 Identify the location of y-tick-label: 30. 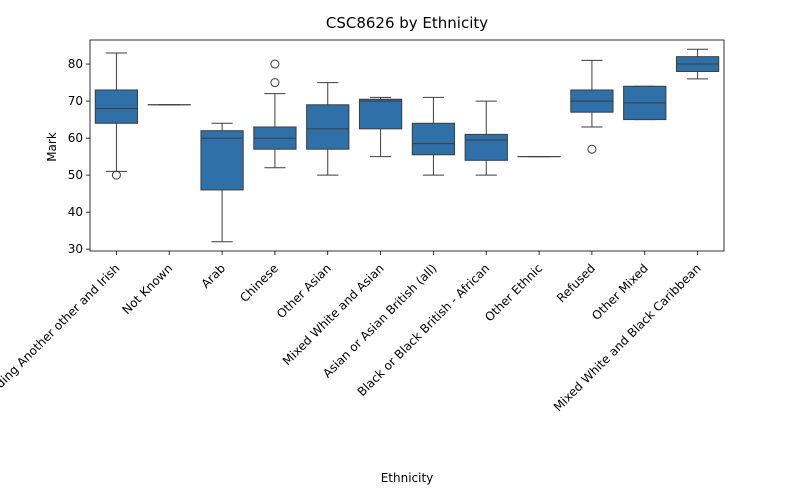
(75, 249).